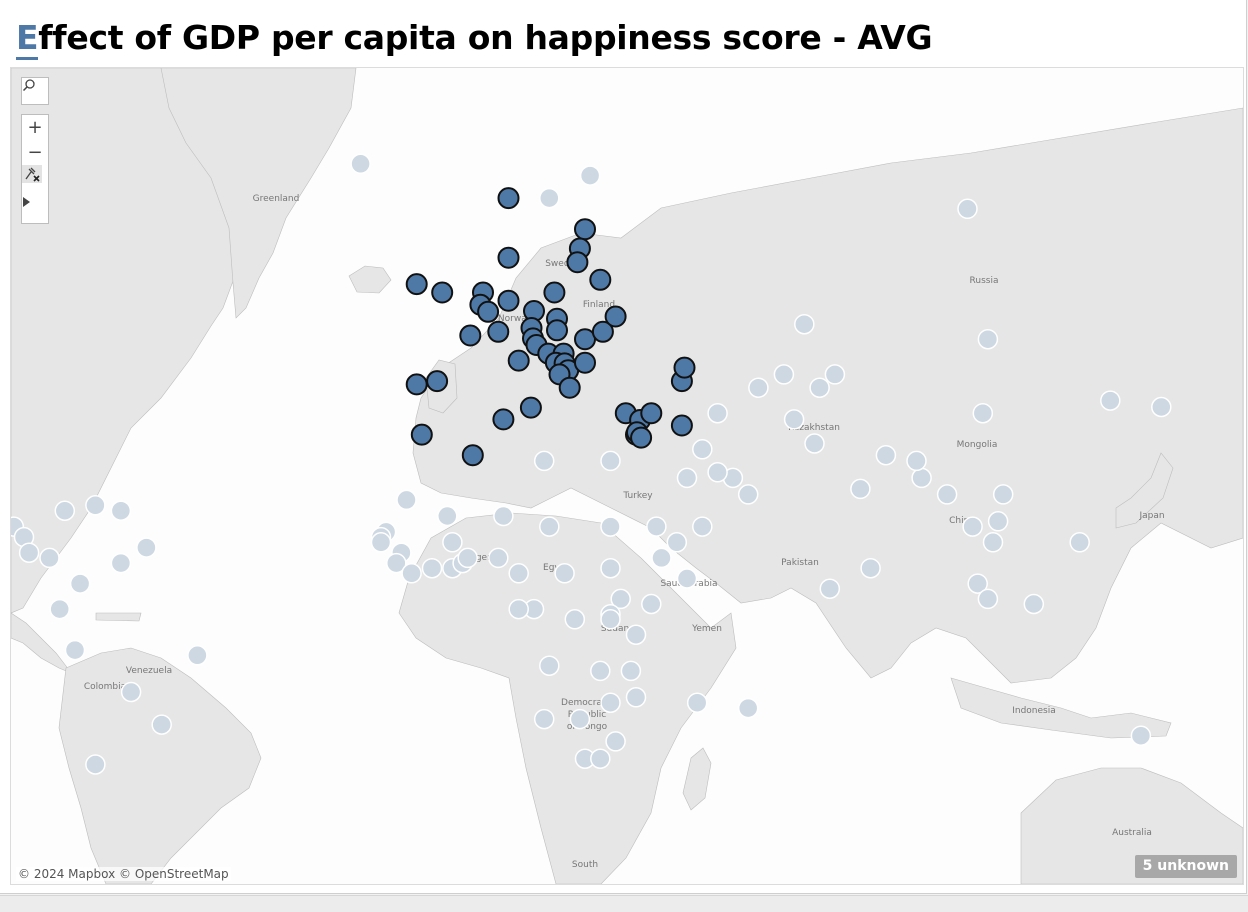 The image size is (1248, 912). Describe the element at coordinates (35, 152) in the screenshot. I see `zoom-out-button: −` at that location.